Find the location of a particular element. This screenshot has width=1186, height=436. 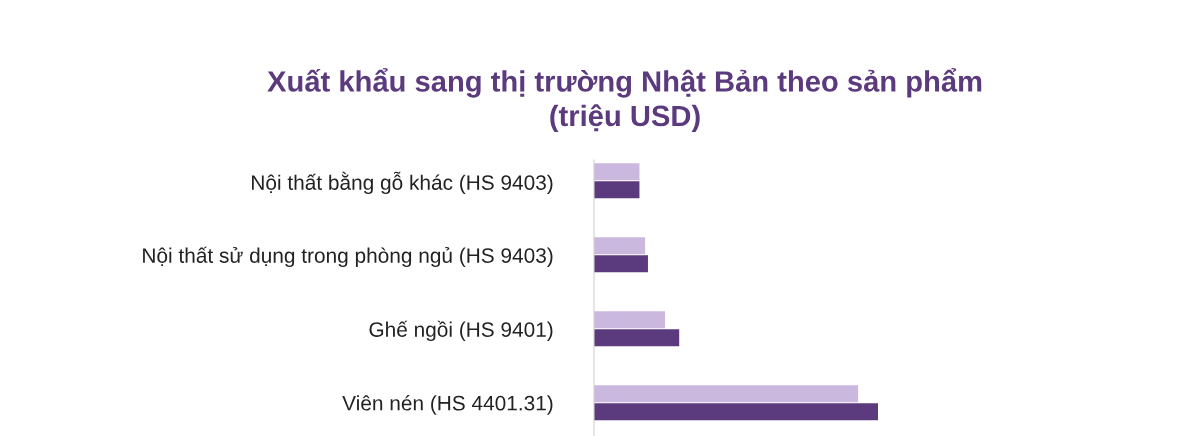

y-tick-label: Nội thất sử dụng trong phòng ngủ (HS 9403) is located at coordinates (348, 257).